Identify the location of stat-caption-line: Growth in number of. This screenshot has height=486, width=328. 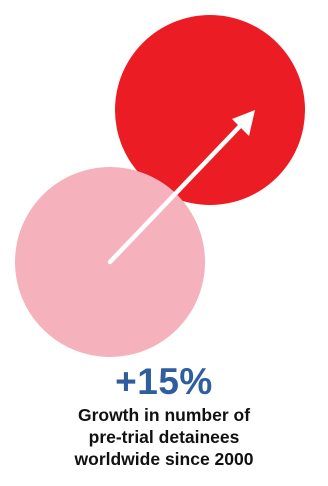
(164, 415).